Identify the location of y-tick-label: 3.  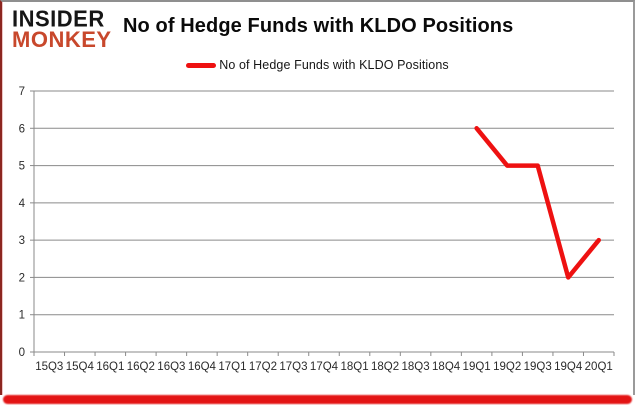
(22, 241).